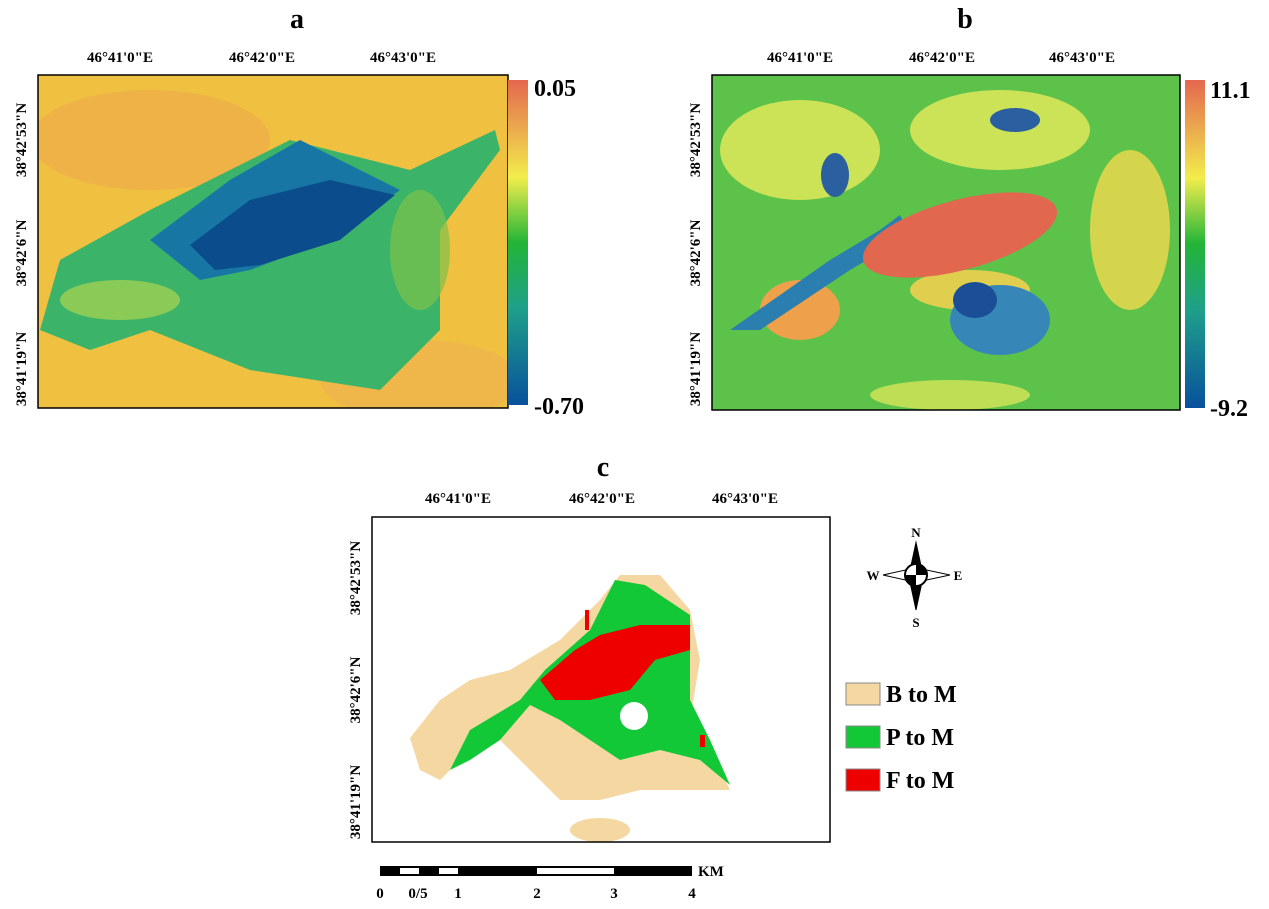  I want to click on scale-label: 0/5, so click(417, 894).